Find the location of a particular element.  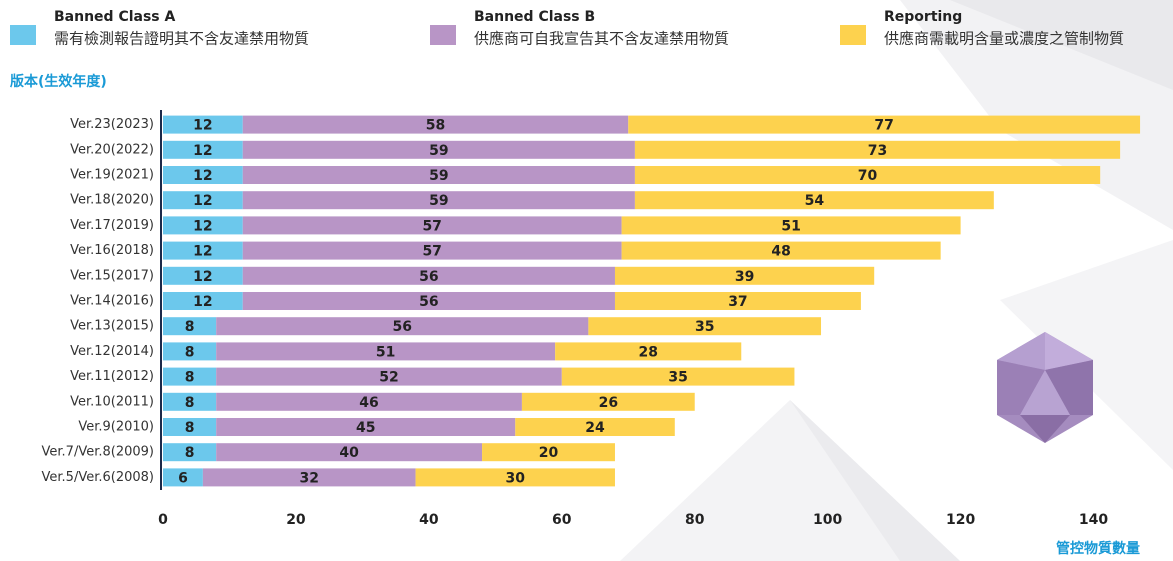

y-tick-label: Ver.5/Ver.6(2008) is located at coordinates (98, 477).